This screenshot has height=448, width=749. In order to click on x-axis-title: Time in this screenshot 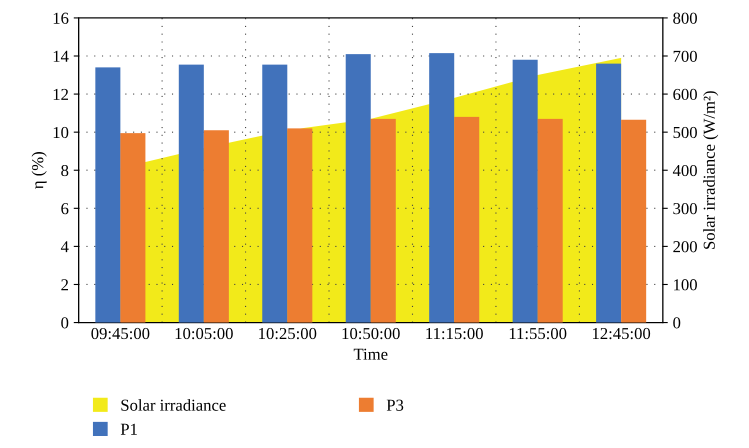, I will do `click(371, 354)`.